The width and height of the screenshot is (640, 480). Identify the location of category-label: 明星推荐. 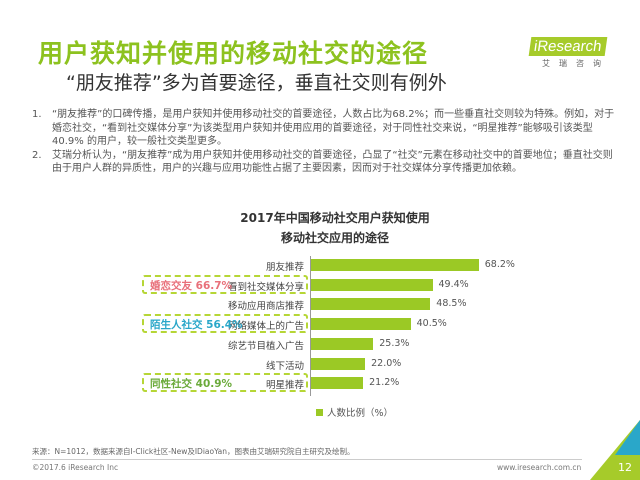
(284, 386).